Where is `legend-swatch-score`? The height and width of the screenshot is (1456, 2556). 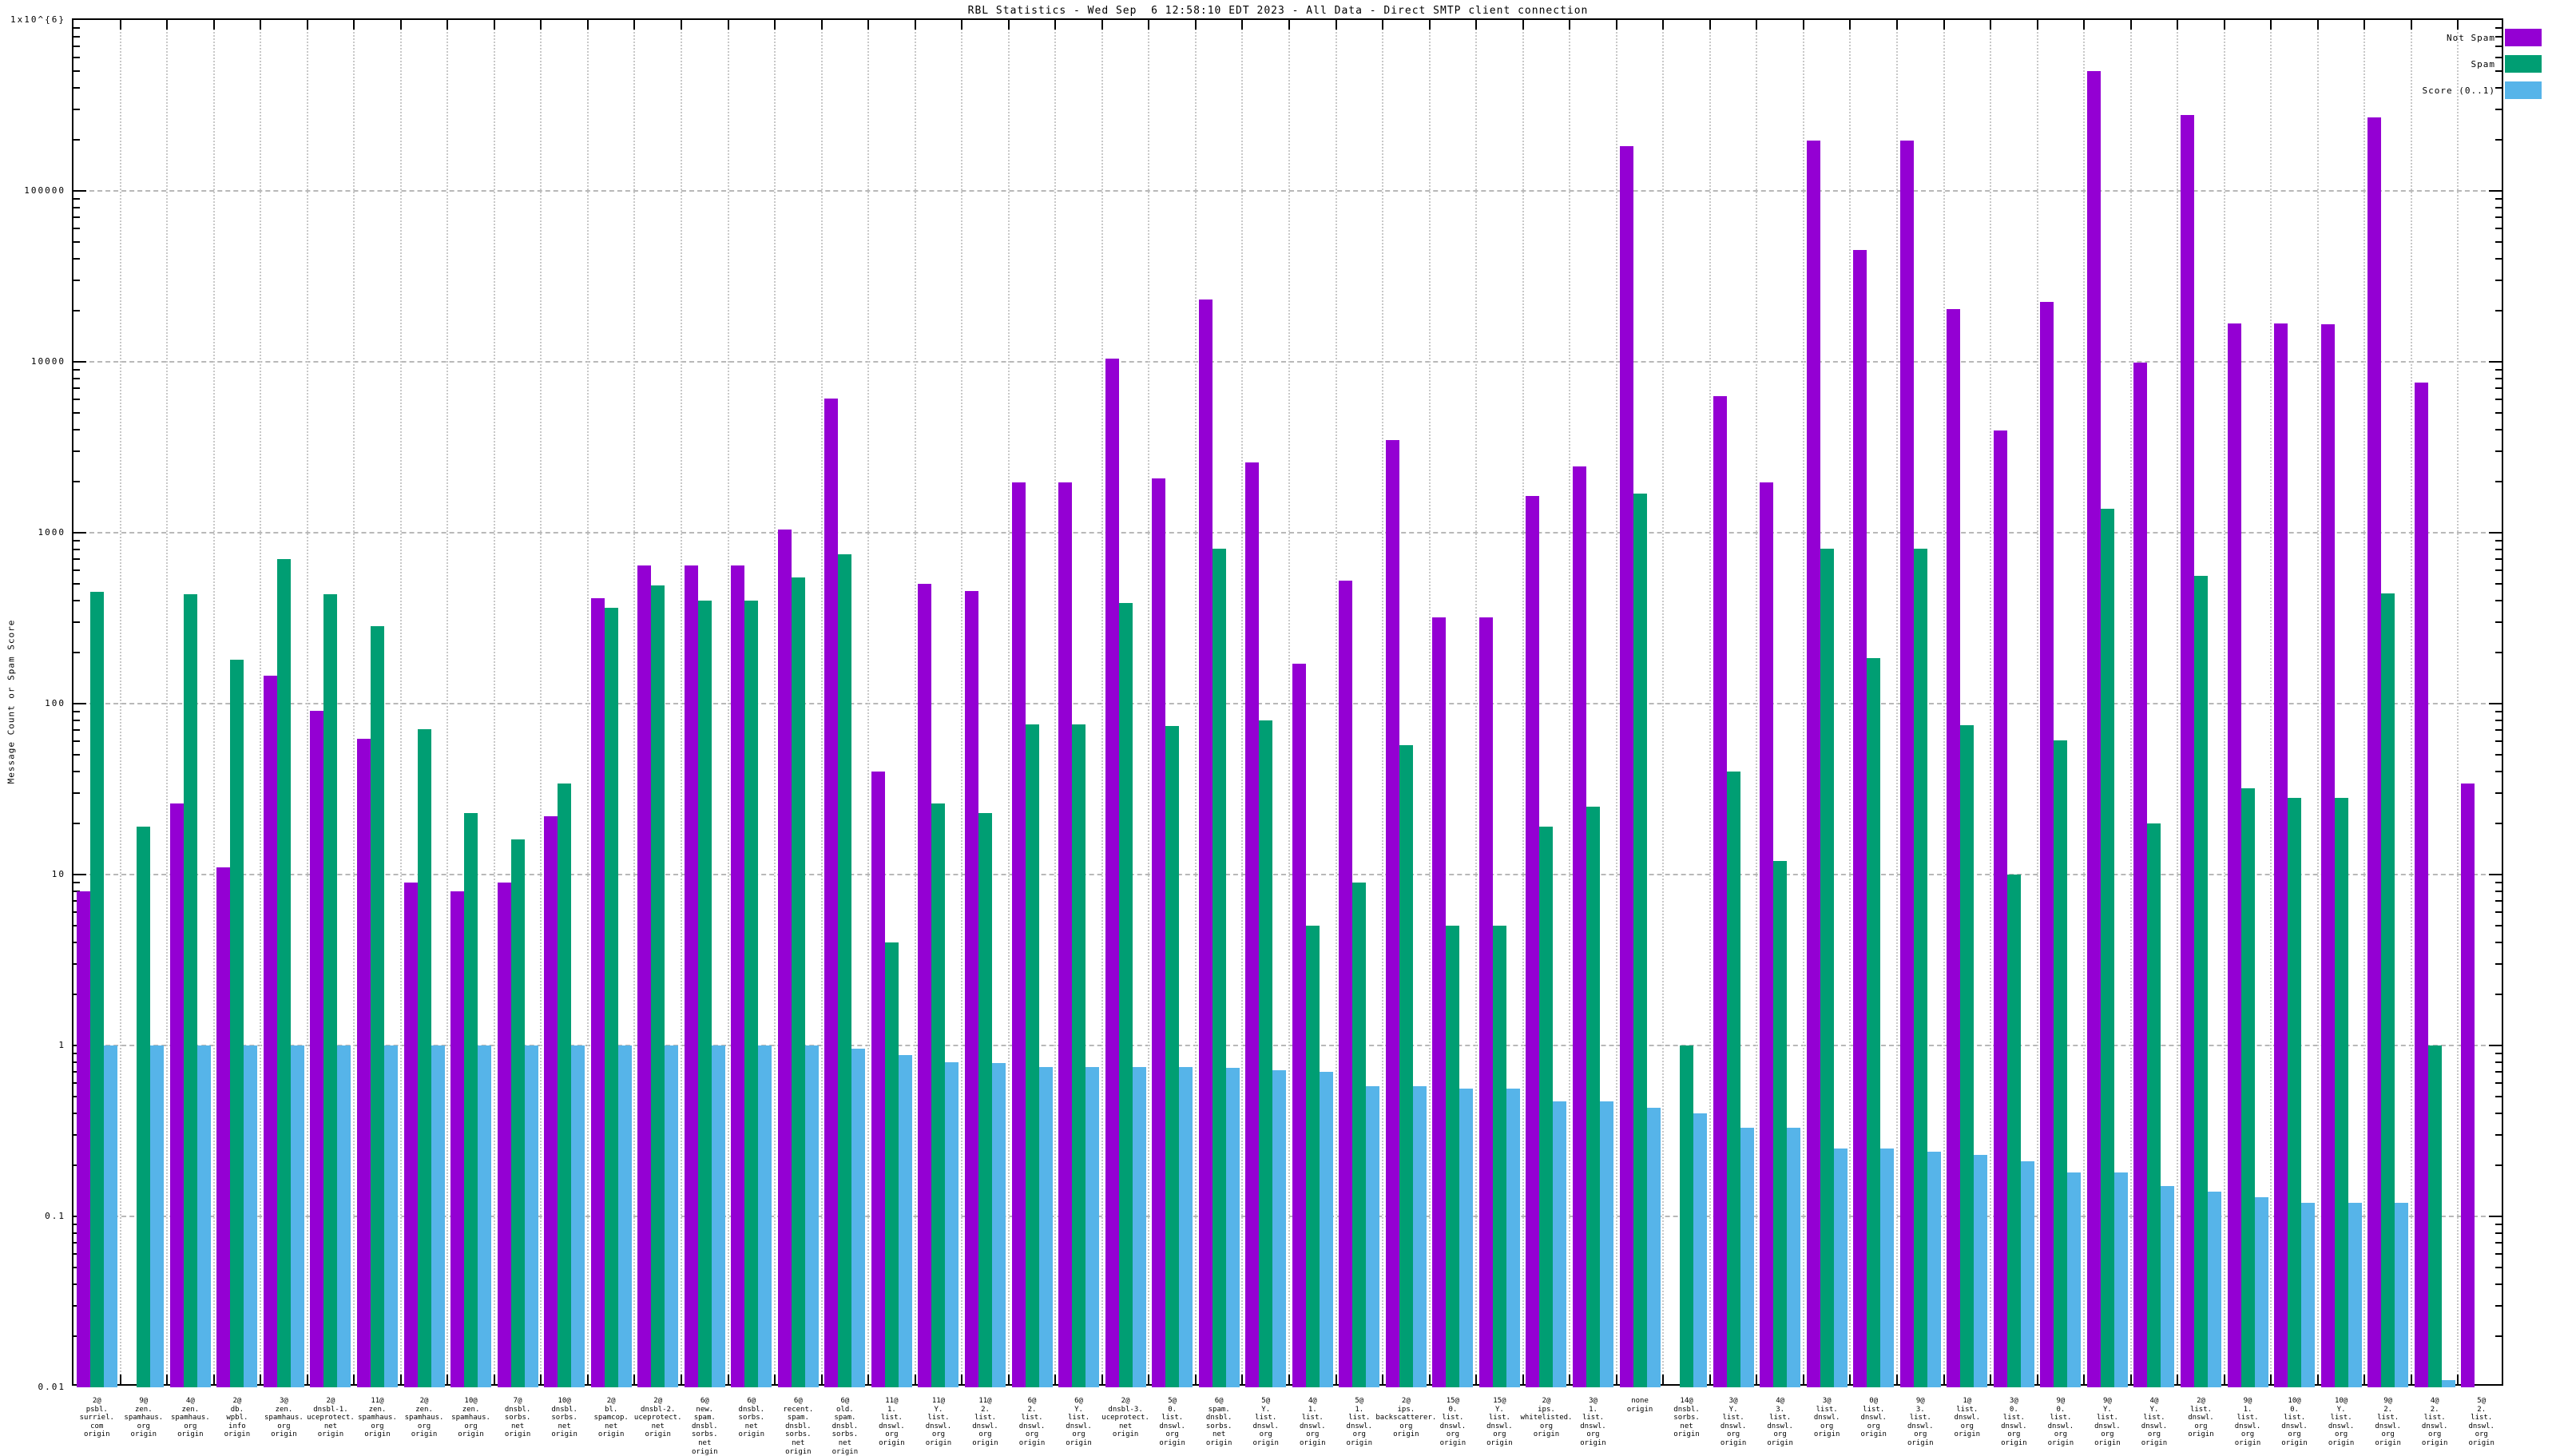
legend-swatch-score is located at coordinates (2523, 90).